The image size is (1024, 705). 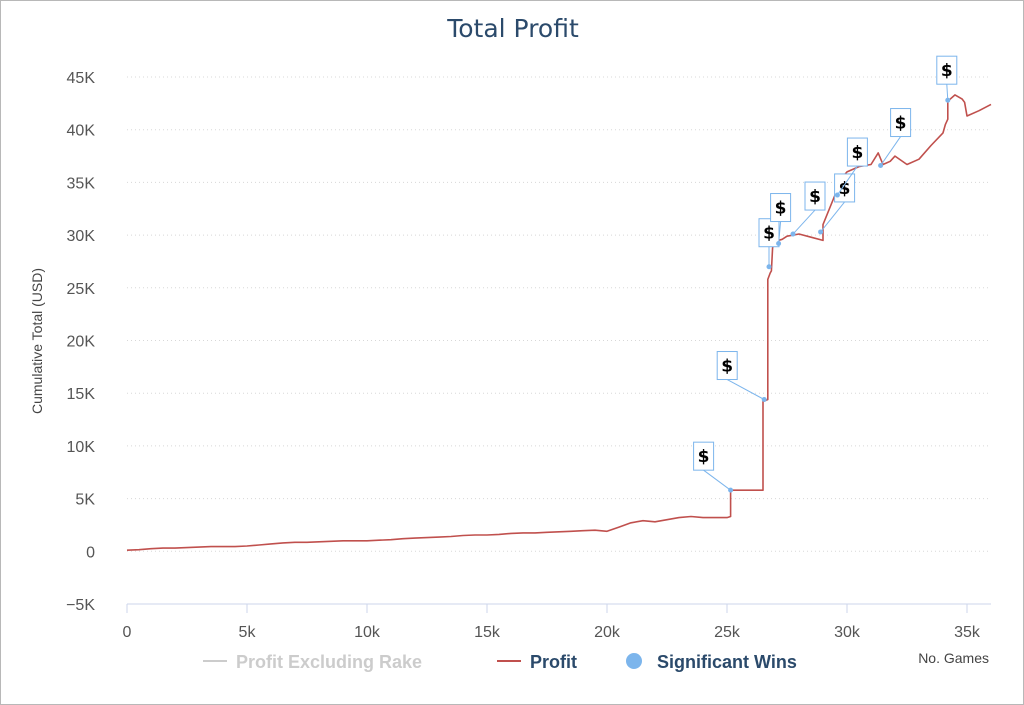 What do you see at coordinates (81, 394) in the screenshot?
I see `y-tick-label: 15K` at bounding box center [81, 394].